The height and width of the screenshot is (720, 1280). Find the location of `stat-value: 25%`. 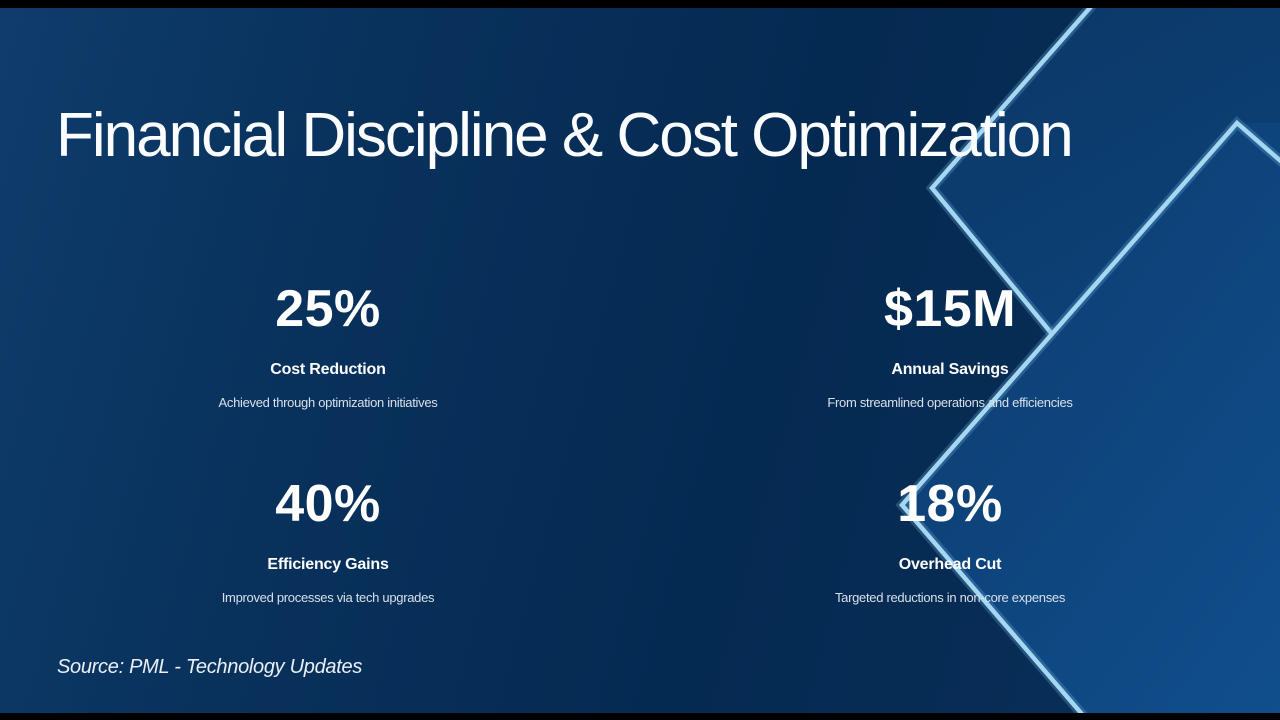

stat-value: 25% is located at coordinates (328, 309).